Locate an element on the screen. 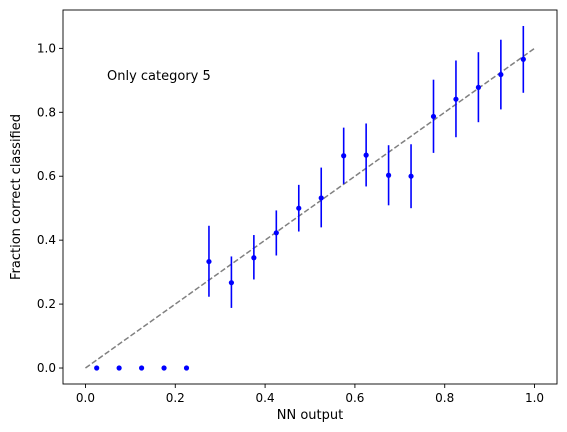 The height and width of the screenshot is (432, 567). x-tick-label: 0.6 is located at coordinates (354, 398).